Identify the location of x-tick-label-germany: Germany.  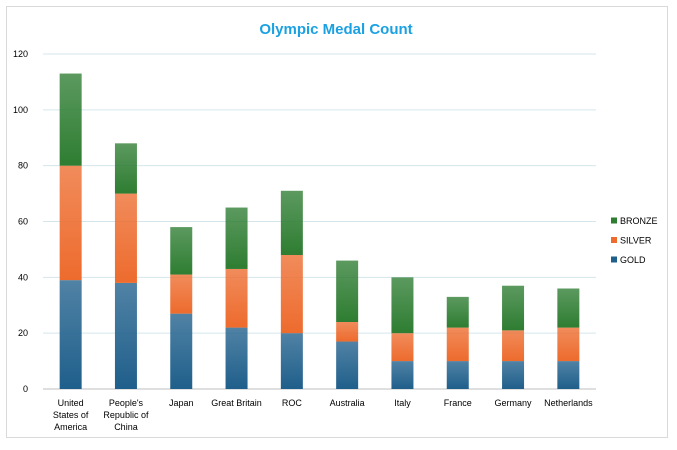
(514, 403).